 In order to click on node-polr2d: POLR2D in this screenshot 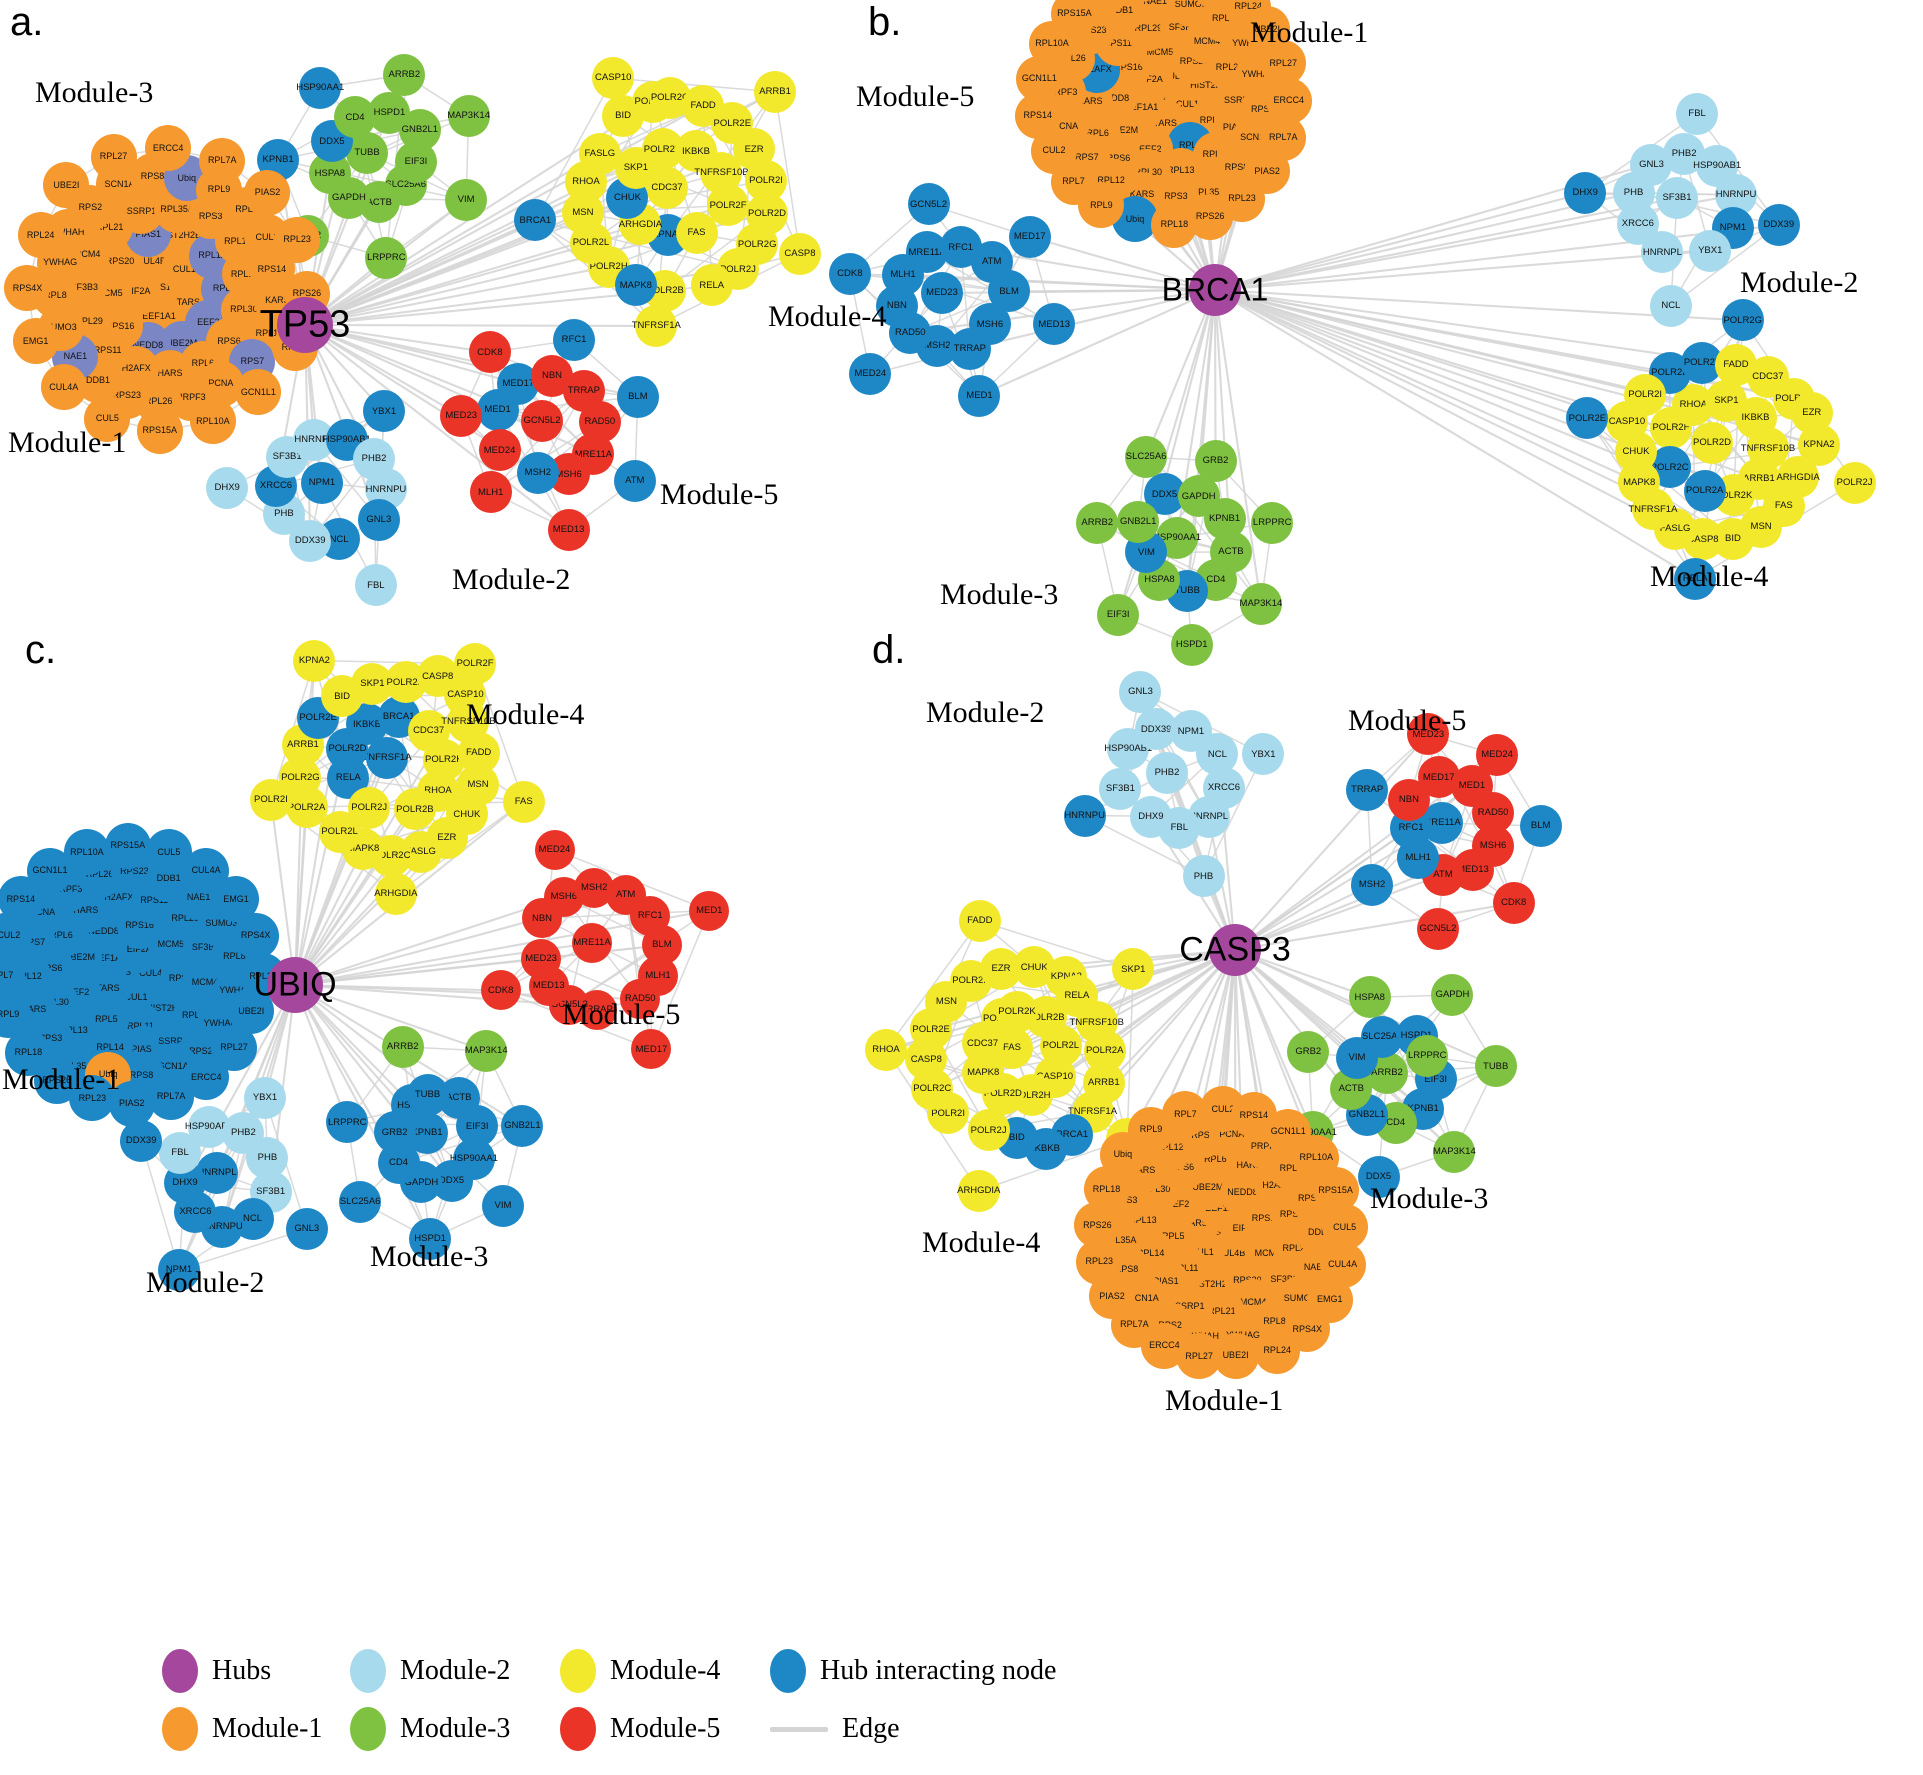, I will do `click(1712, 443)`.